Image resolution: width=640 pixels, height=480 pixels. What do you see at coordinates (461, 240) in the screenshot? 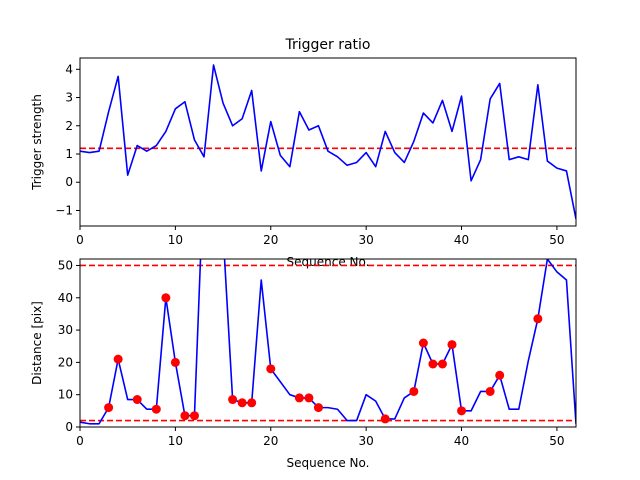
I see `top-x-tick-label: 40` at bounding box center [461, 240].